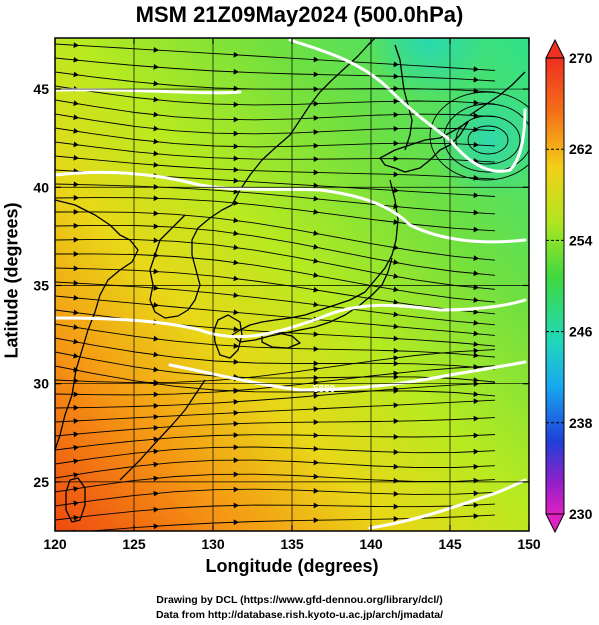 The height and width of the screenshot is (625, 599). What do you see at coordinates (555, 523) in the screenshot?
I see `colorbar-bottom-triangle` at bounding box center [555, 523].